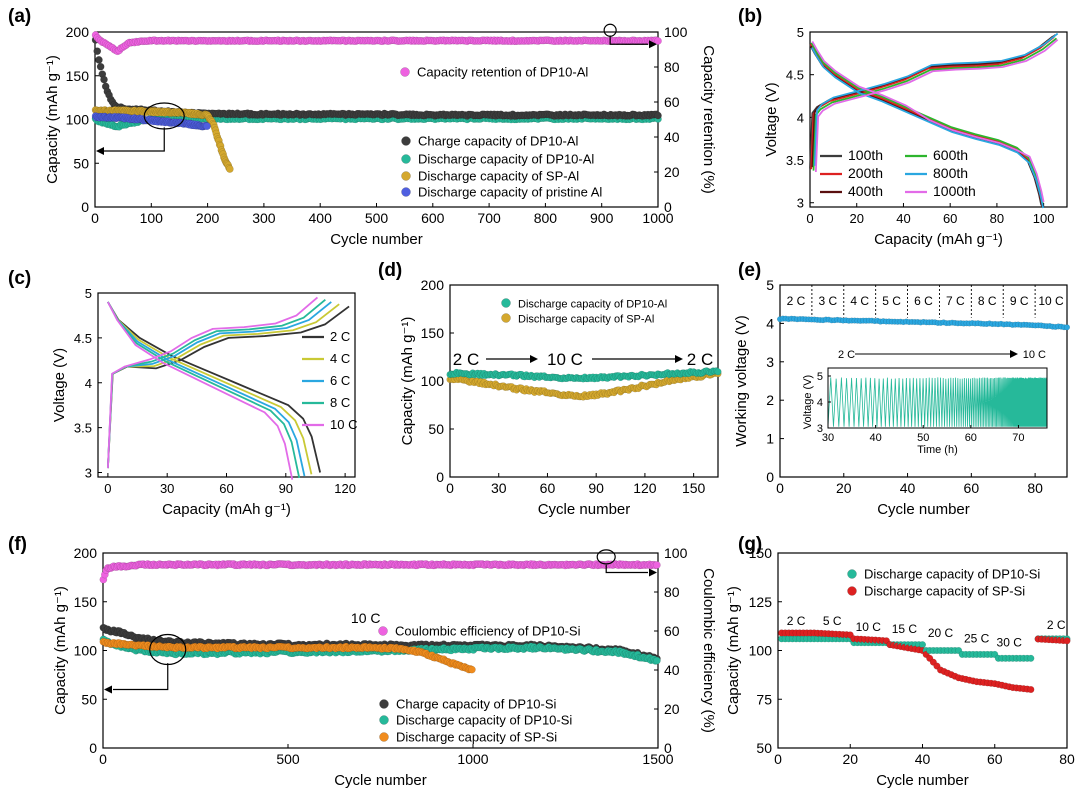 This screenshot has width=1080, height=800. What do you see at coordinates (668, 207) in the screenshot?
I see `y2-tick-label: 0` at bounding box center [668, 207].